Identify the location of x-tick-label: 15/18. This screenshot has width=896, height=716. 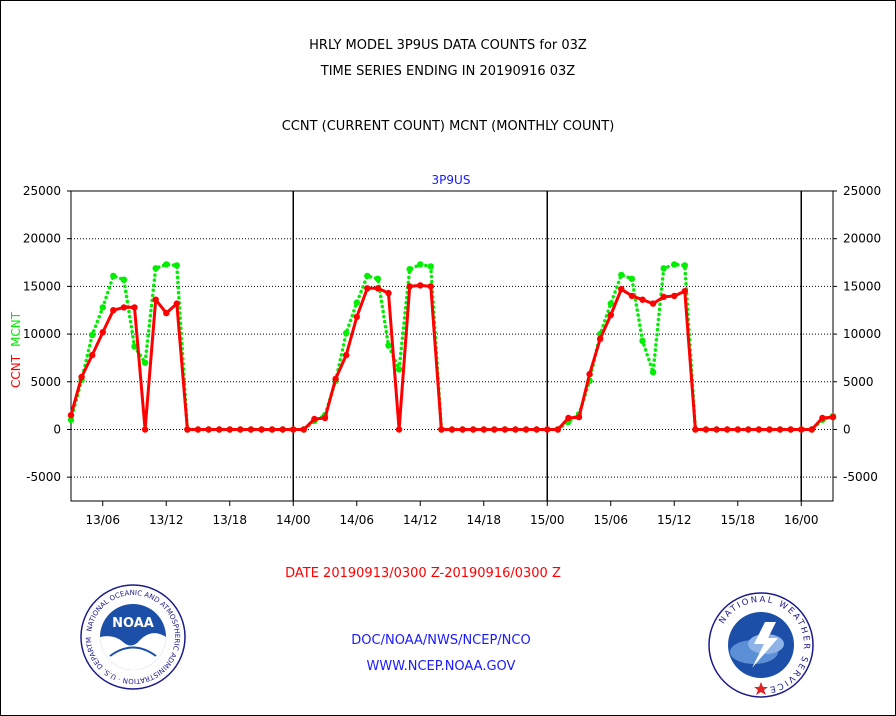
(737, 520).